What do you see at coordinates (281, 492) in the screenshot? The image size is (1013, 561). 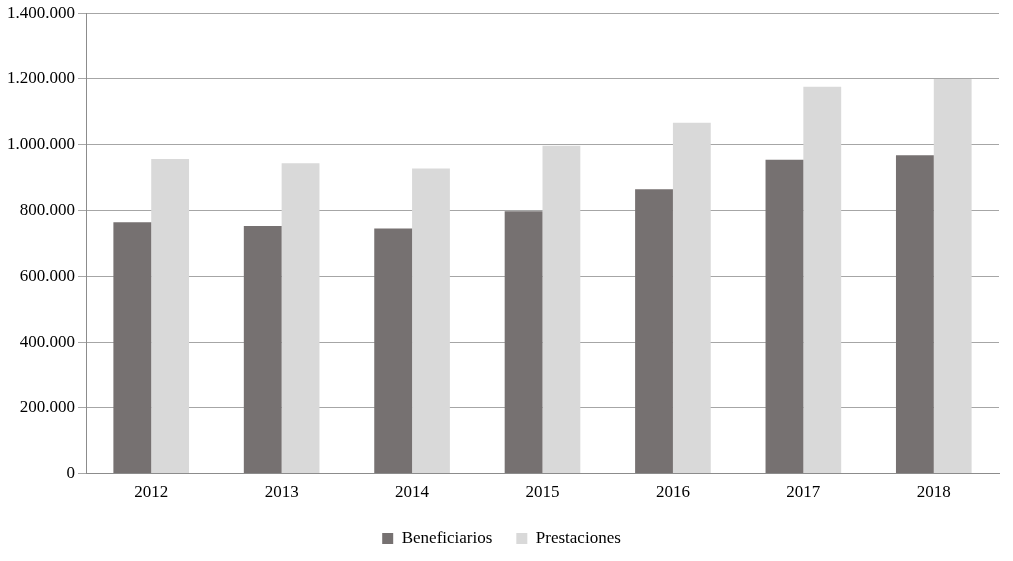 I see `x-tick-label: 2013` at bounding box center [281, 492].